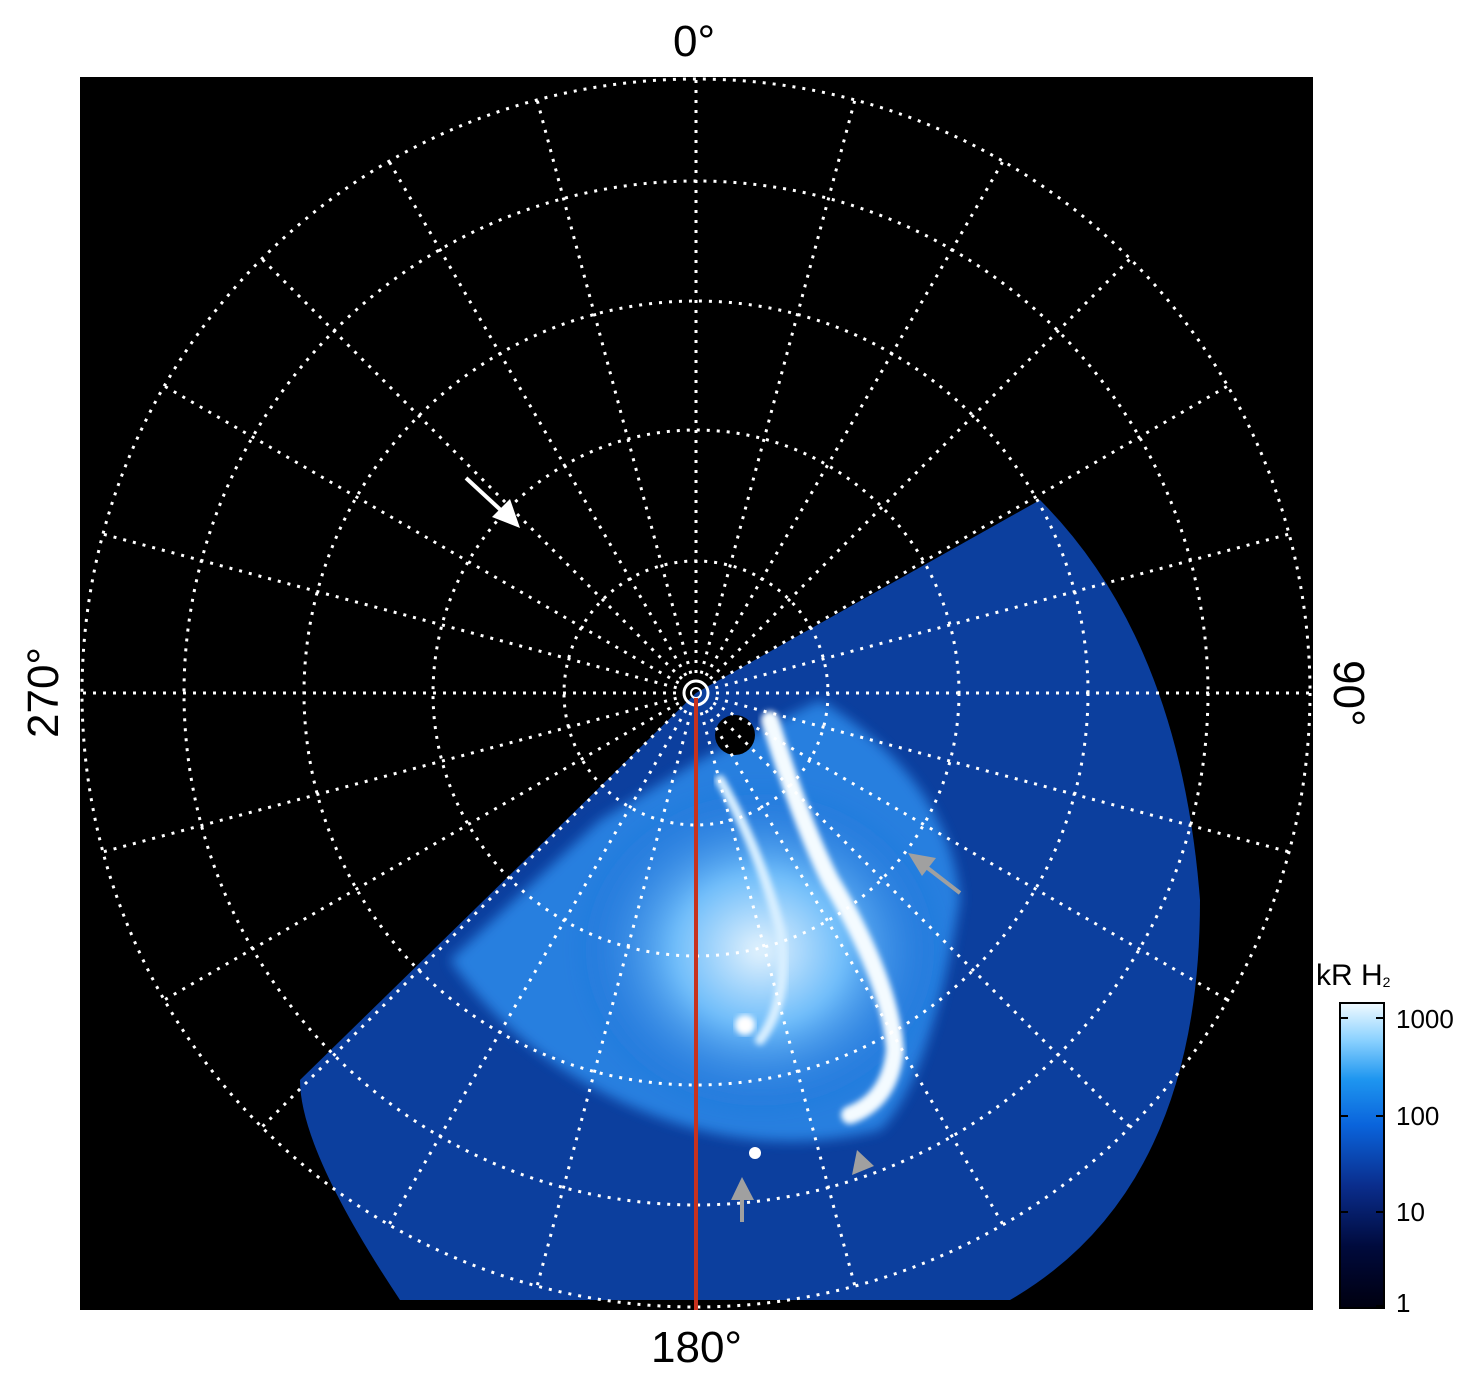 This screenshot has height=1386, width=1481. I want to click on colorbar, so click(1362, 1155).